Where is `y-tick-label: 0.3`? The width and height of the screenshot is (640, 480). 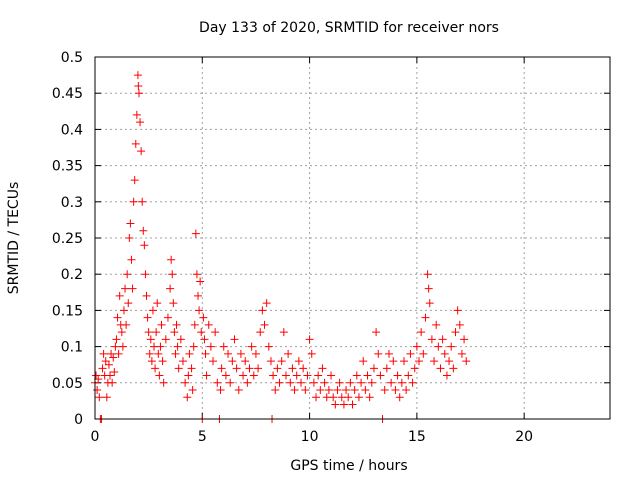 y-tick-label: 0.3 is located at coordinates (72, 203).